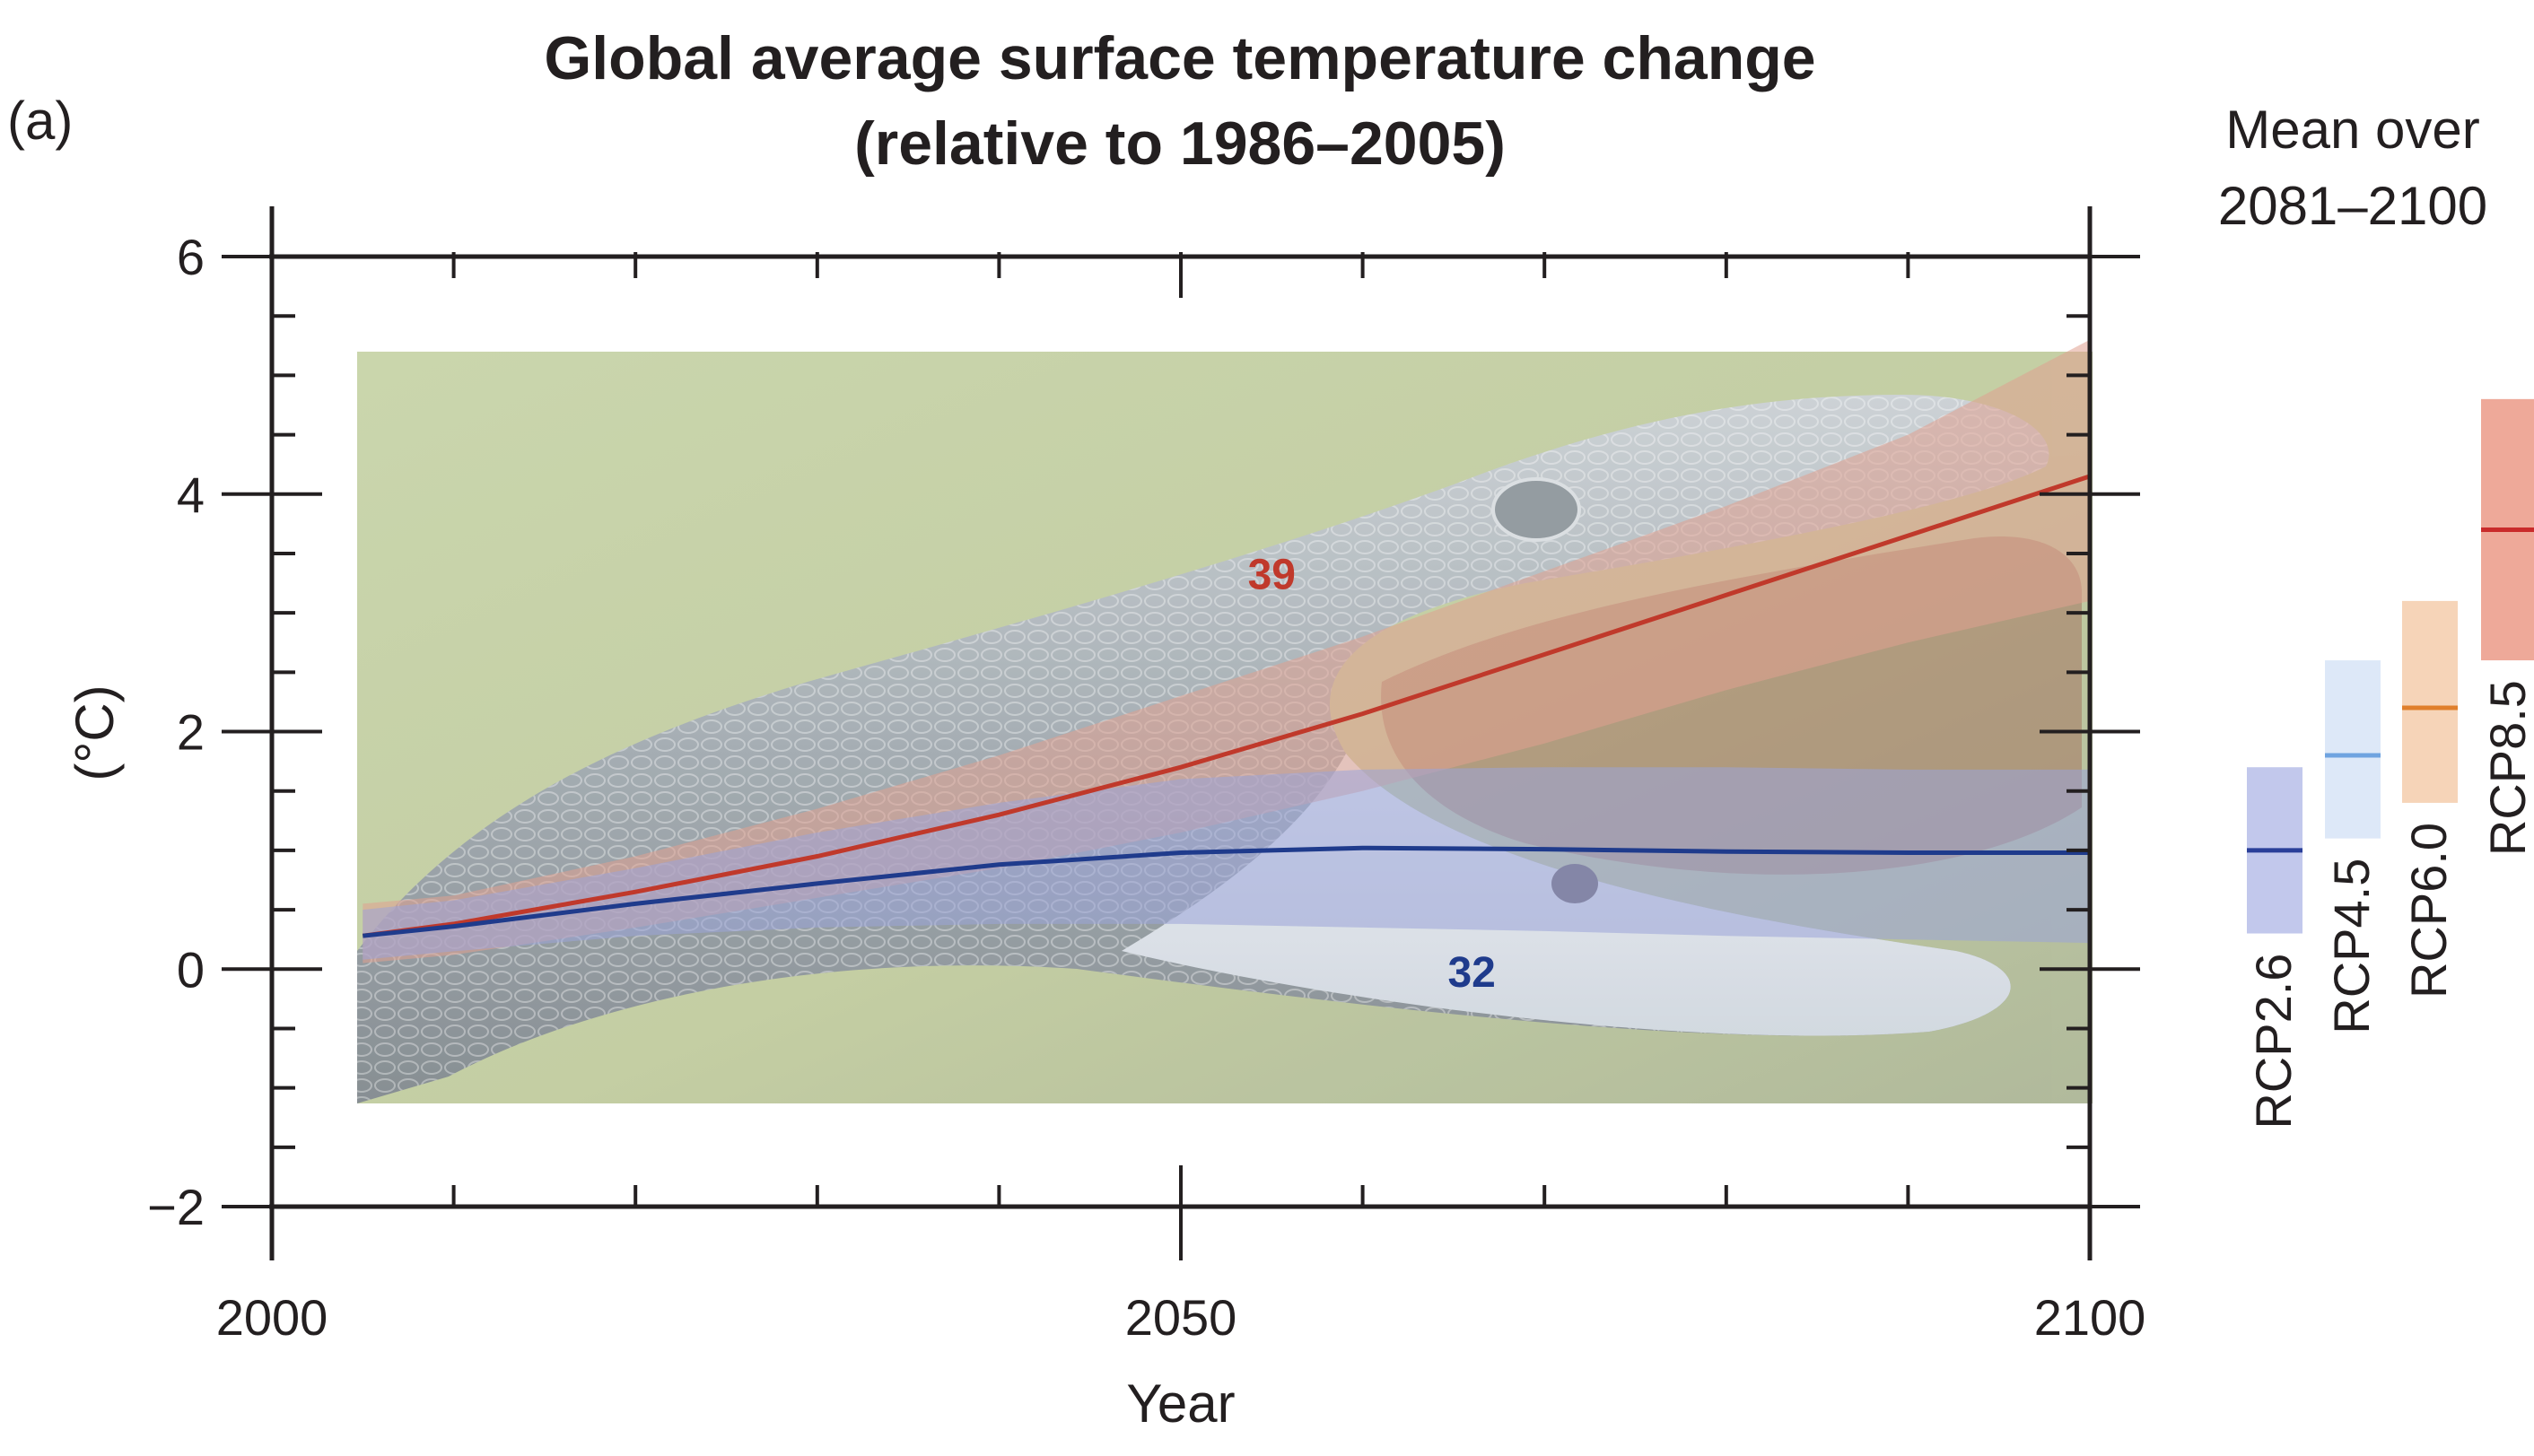  What do you see at coordinates (191, 732) in the screenshot?
I see `y-tick-label: 2` at bounding box center [191, 732].